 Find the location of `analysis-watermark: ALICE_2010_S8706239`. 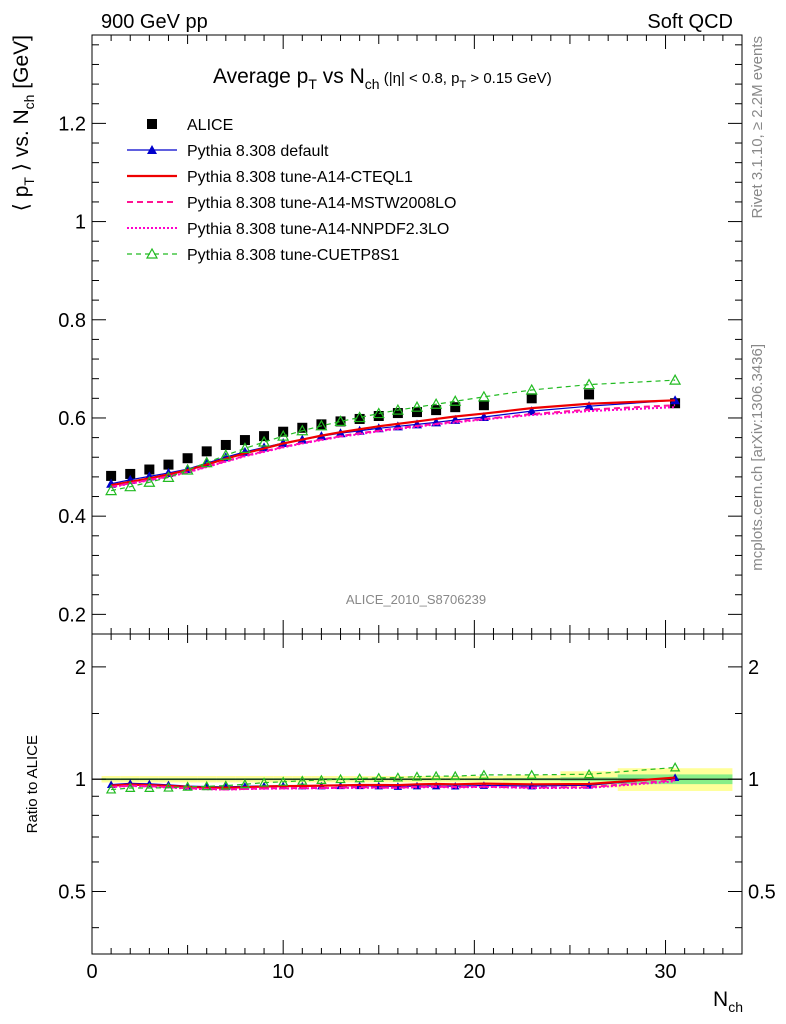

analysis-watermark: ALICE_2010_S8706239 is located at coordinates (416, 599).